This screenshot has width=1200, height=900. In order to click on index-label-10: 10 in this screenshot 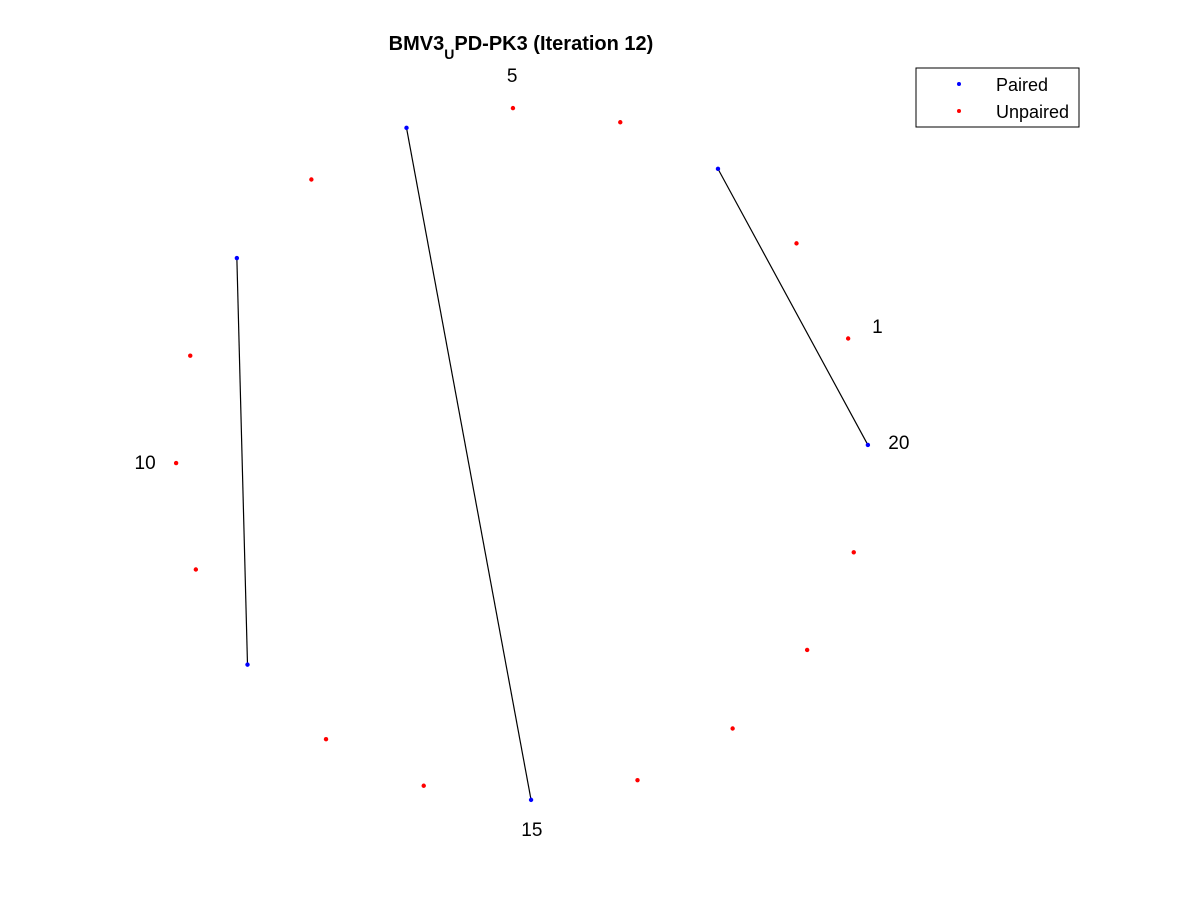, I will do `click(145, 463)`.